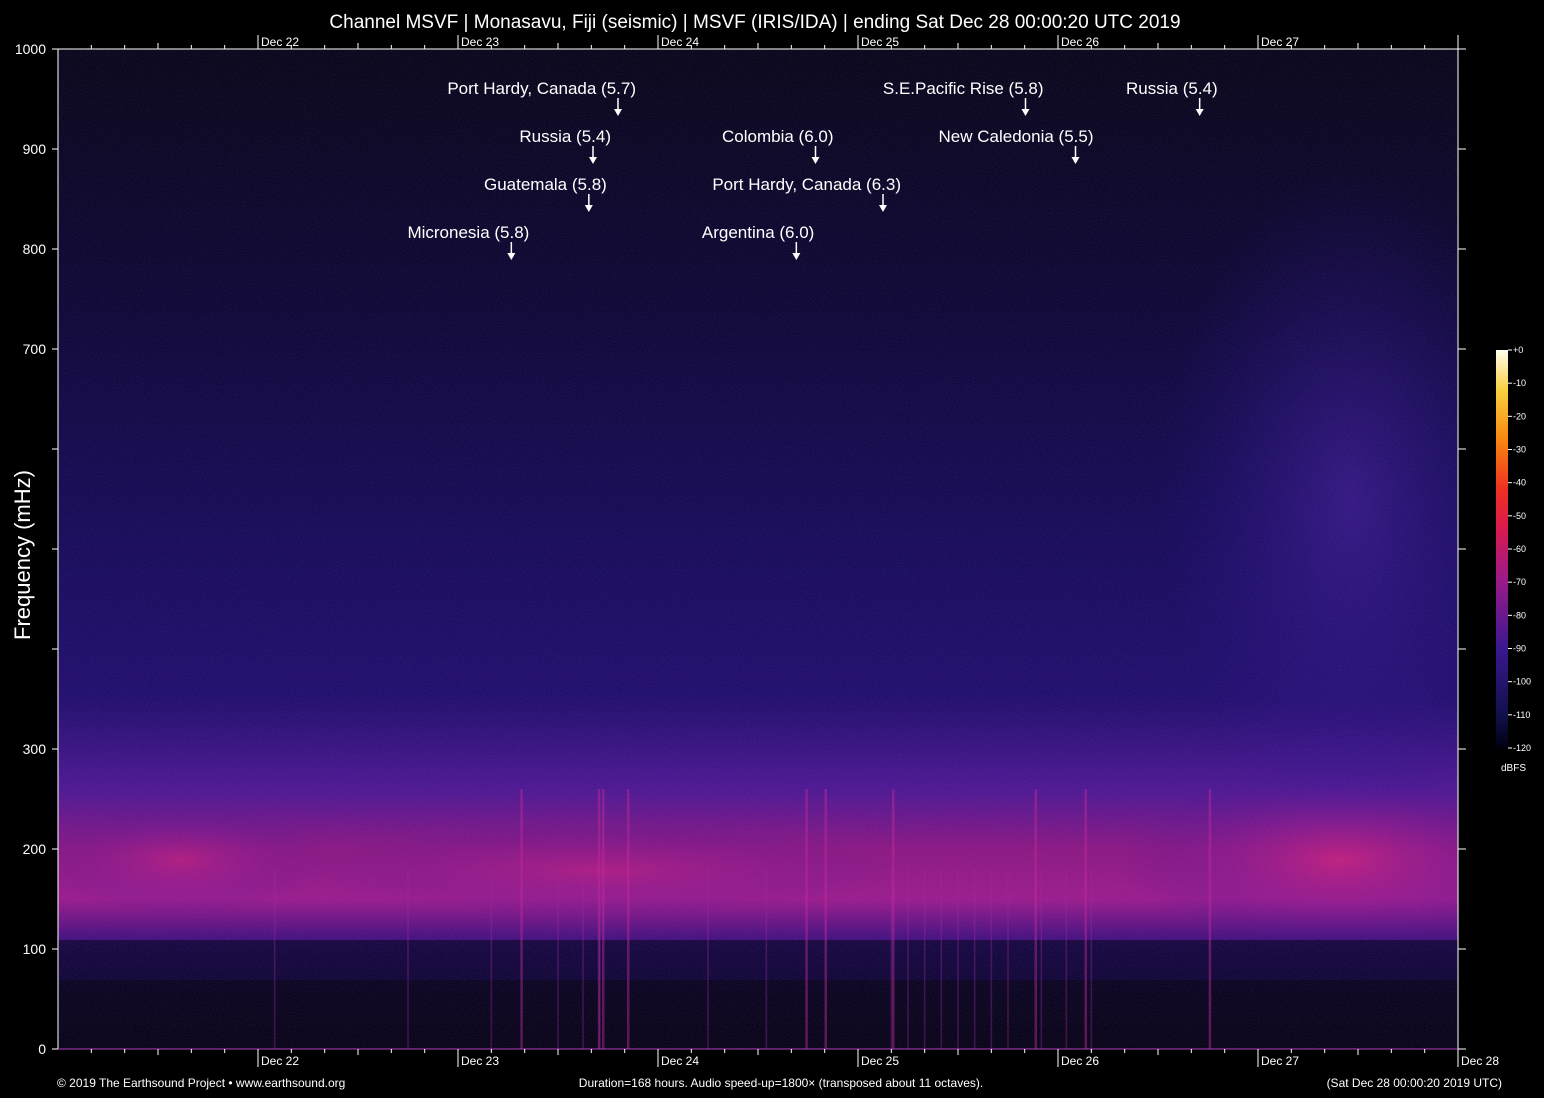 The image size is (1544, 1098). I want to click on footer-timestamp: (Sat Dec 28 00:00:20 2019 UTC), so click(1414, 1083).